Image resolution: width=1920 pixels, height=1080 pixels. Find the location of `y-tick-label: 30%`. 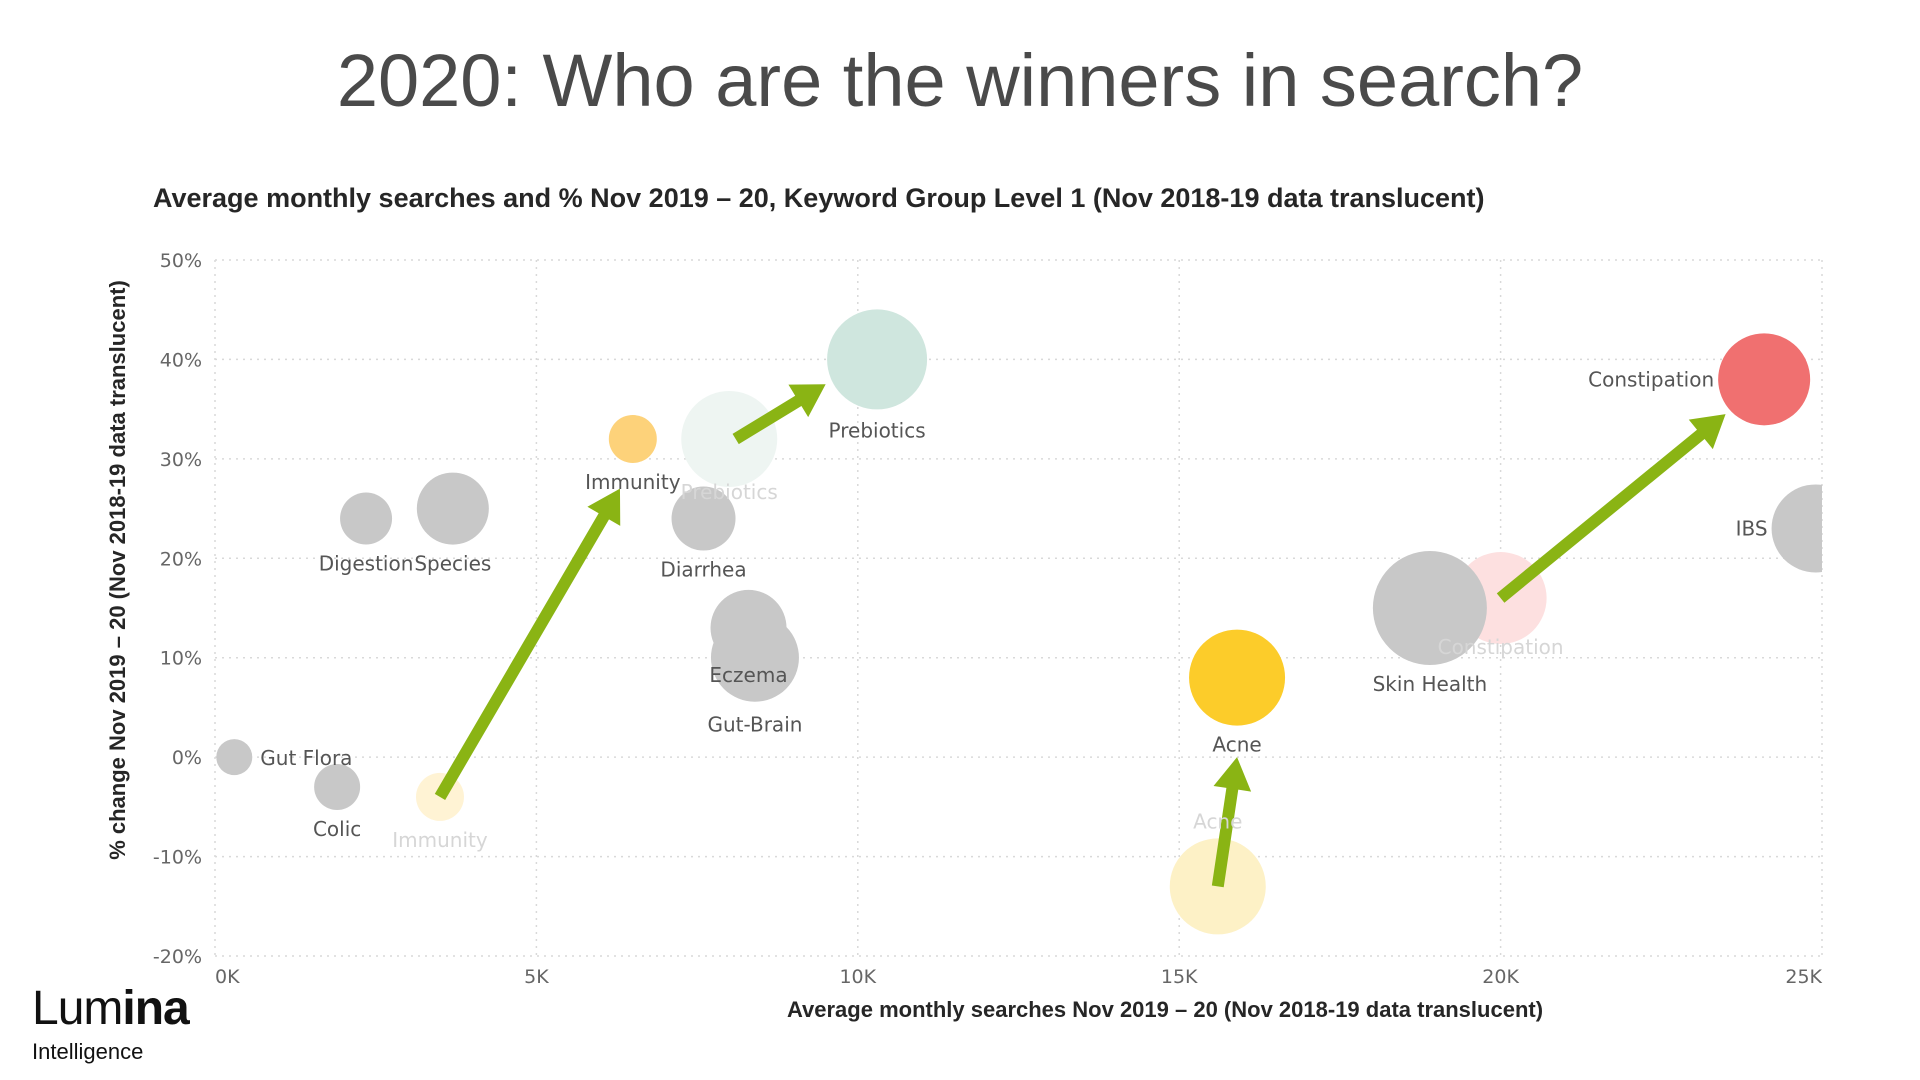

y-tick-label: 30% is located at coordinates (181, 460).